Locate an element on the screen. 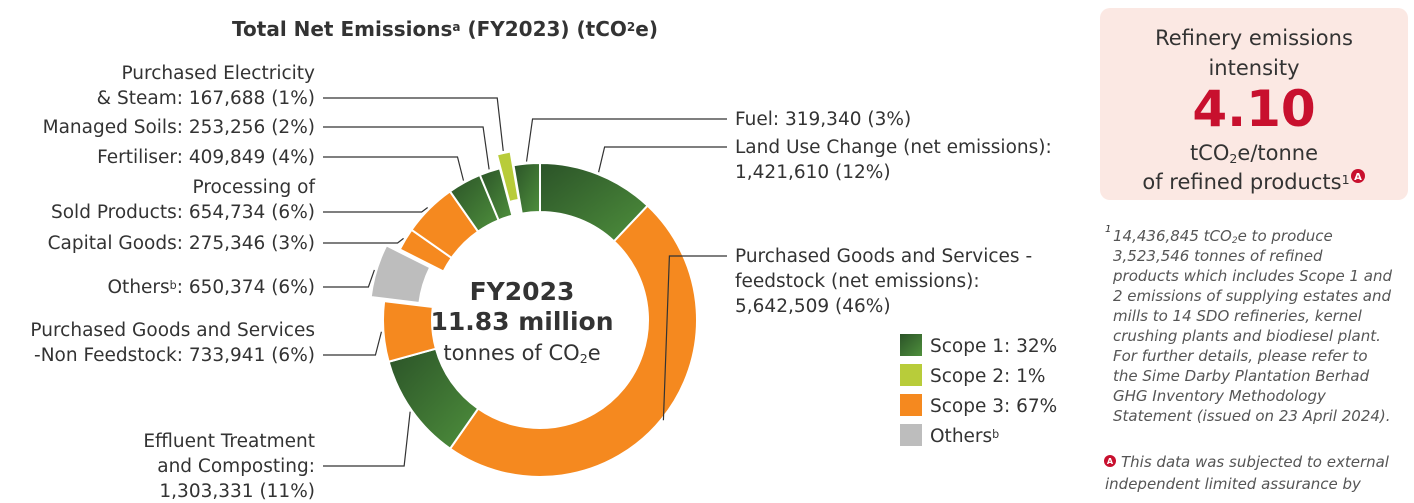  segment-label: and Composting: is located at coordinates (236, 466).